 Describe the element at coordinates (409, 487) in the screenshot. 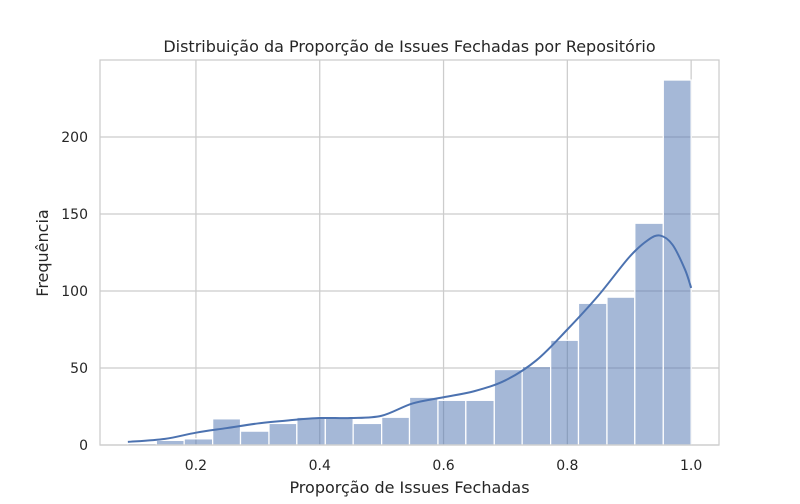

I see `x-axis-label: Proporção de Issues Fechadas` at that location.